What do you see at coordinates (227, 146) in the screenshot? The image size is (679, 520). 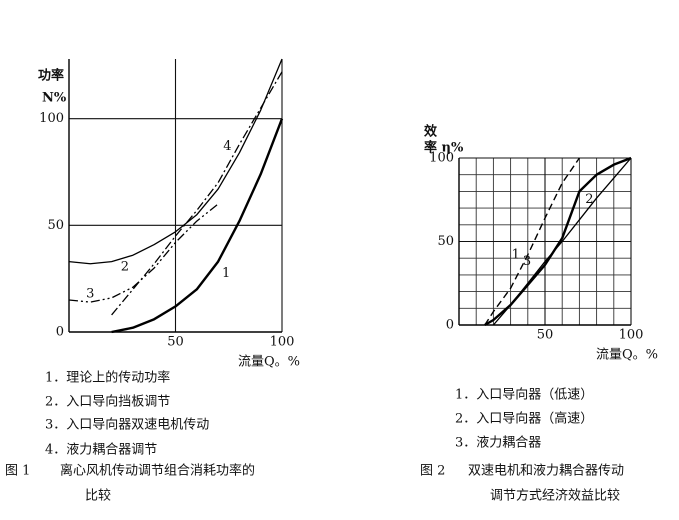 I see `series-label: 4` at bounding box center [227, 146].